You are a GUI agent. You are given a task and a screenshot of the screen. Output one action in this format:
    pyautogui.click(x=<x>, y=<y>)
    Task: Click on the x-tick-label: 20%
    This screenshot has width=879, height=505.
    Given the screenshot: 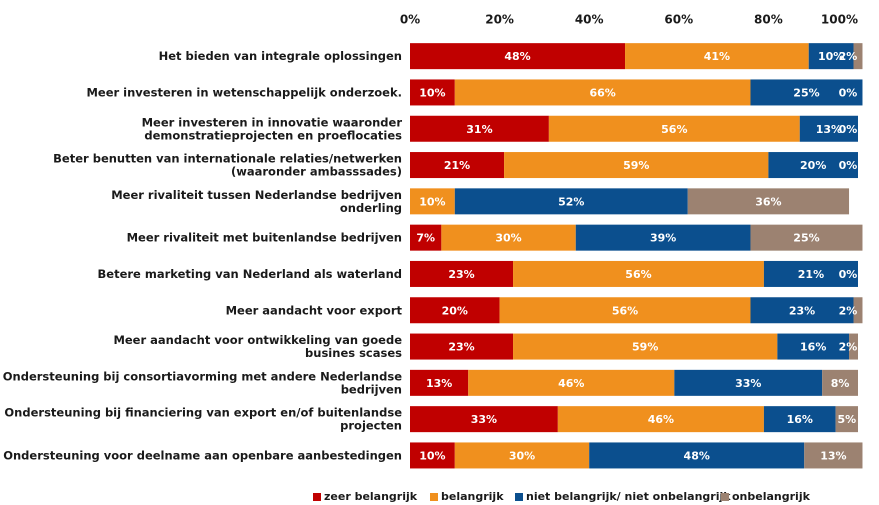 What is the action you would take?
    pyautogui.click(x=499, y=20)
    